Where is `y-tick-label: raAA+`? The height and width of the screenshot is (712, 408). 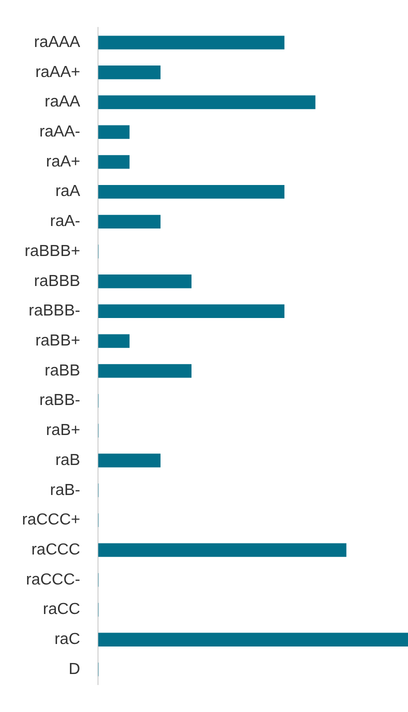 y-tick-label: raAA+ is located at coordinates (57, 72).